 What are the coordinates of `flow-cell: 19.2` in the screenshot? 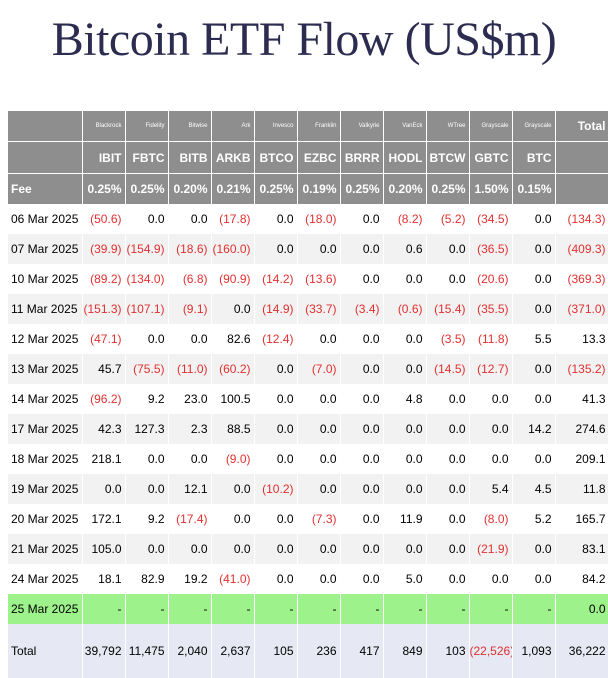 It's located at (190, 579).